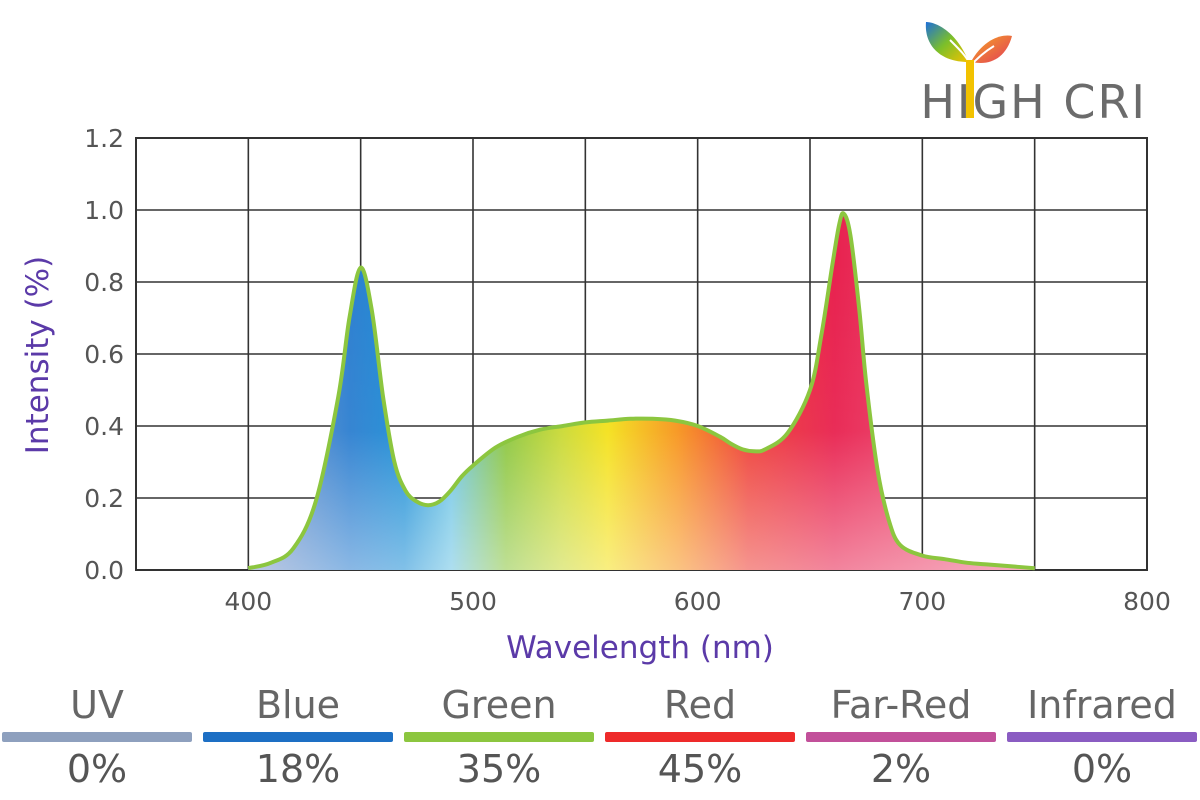 The width and height of the screenshot is (1200, 800). Describe the element at coordinates (104, 498) in the screenshot. I see `y-tick-label: 0.2` at that location.